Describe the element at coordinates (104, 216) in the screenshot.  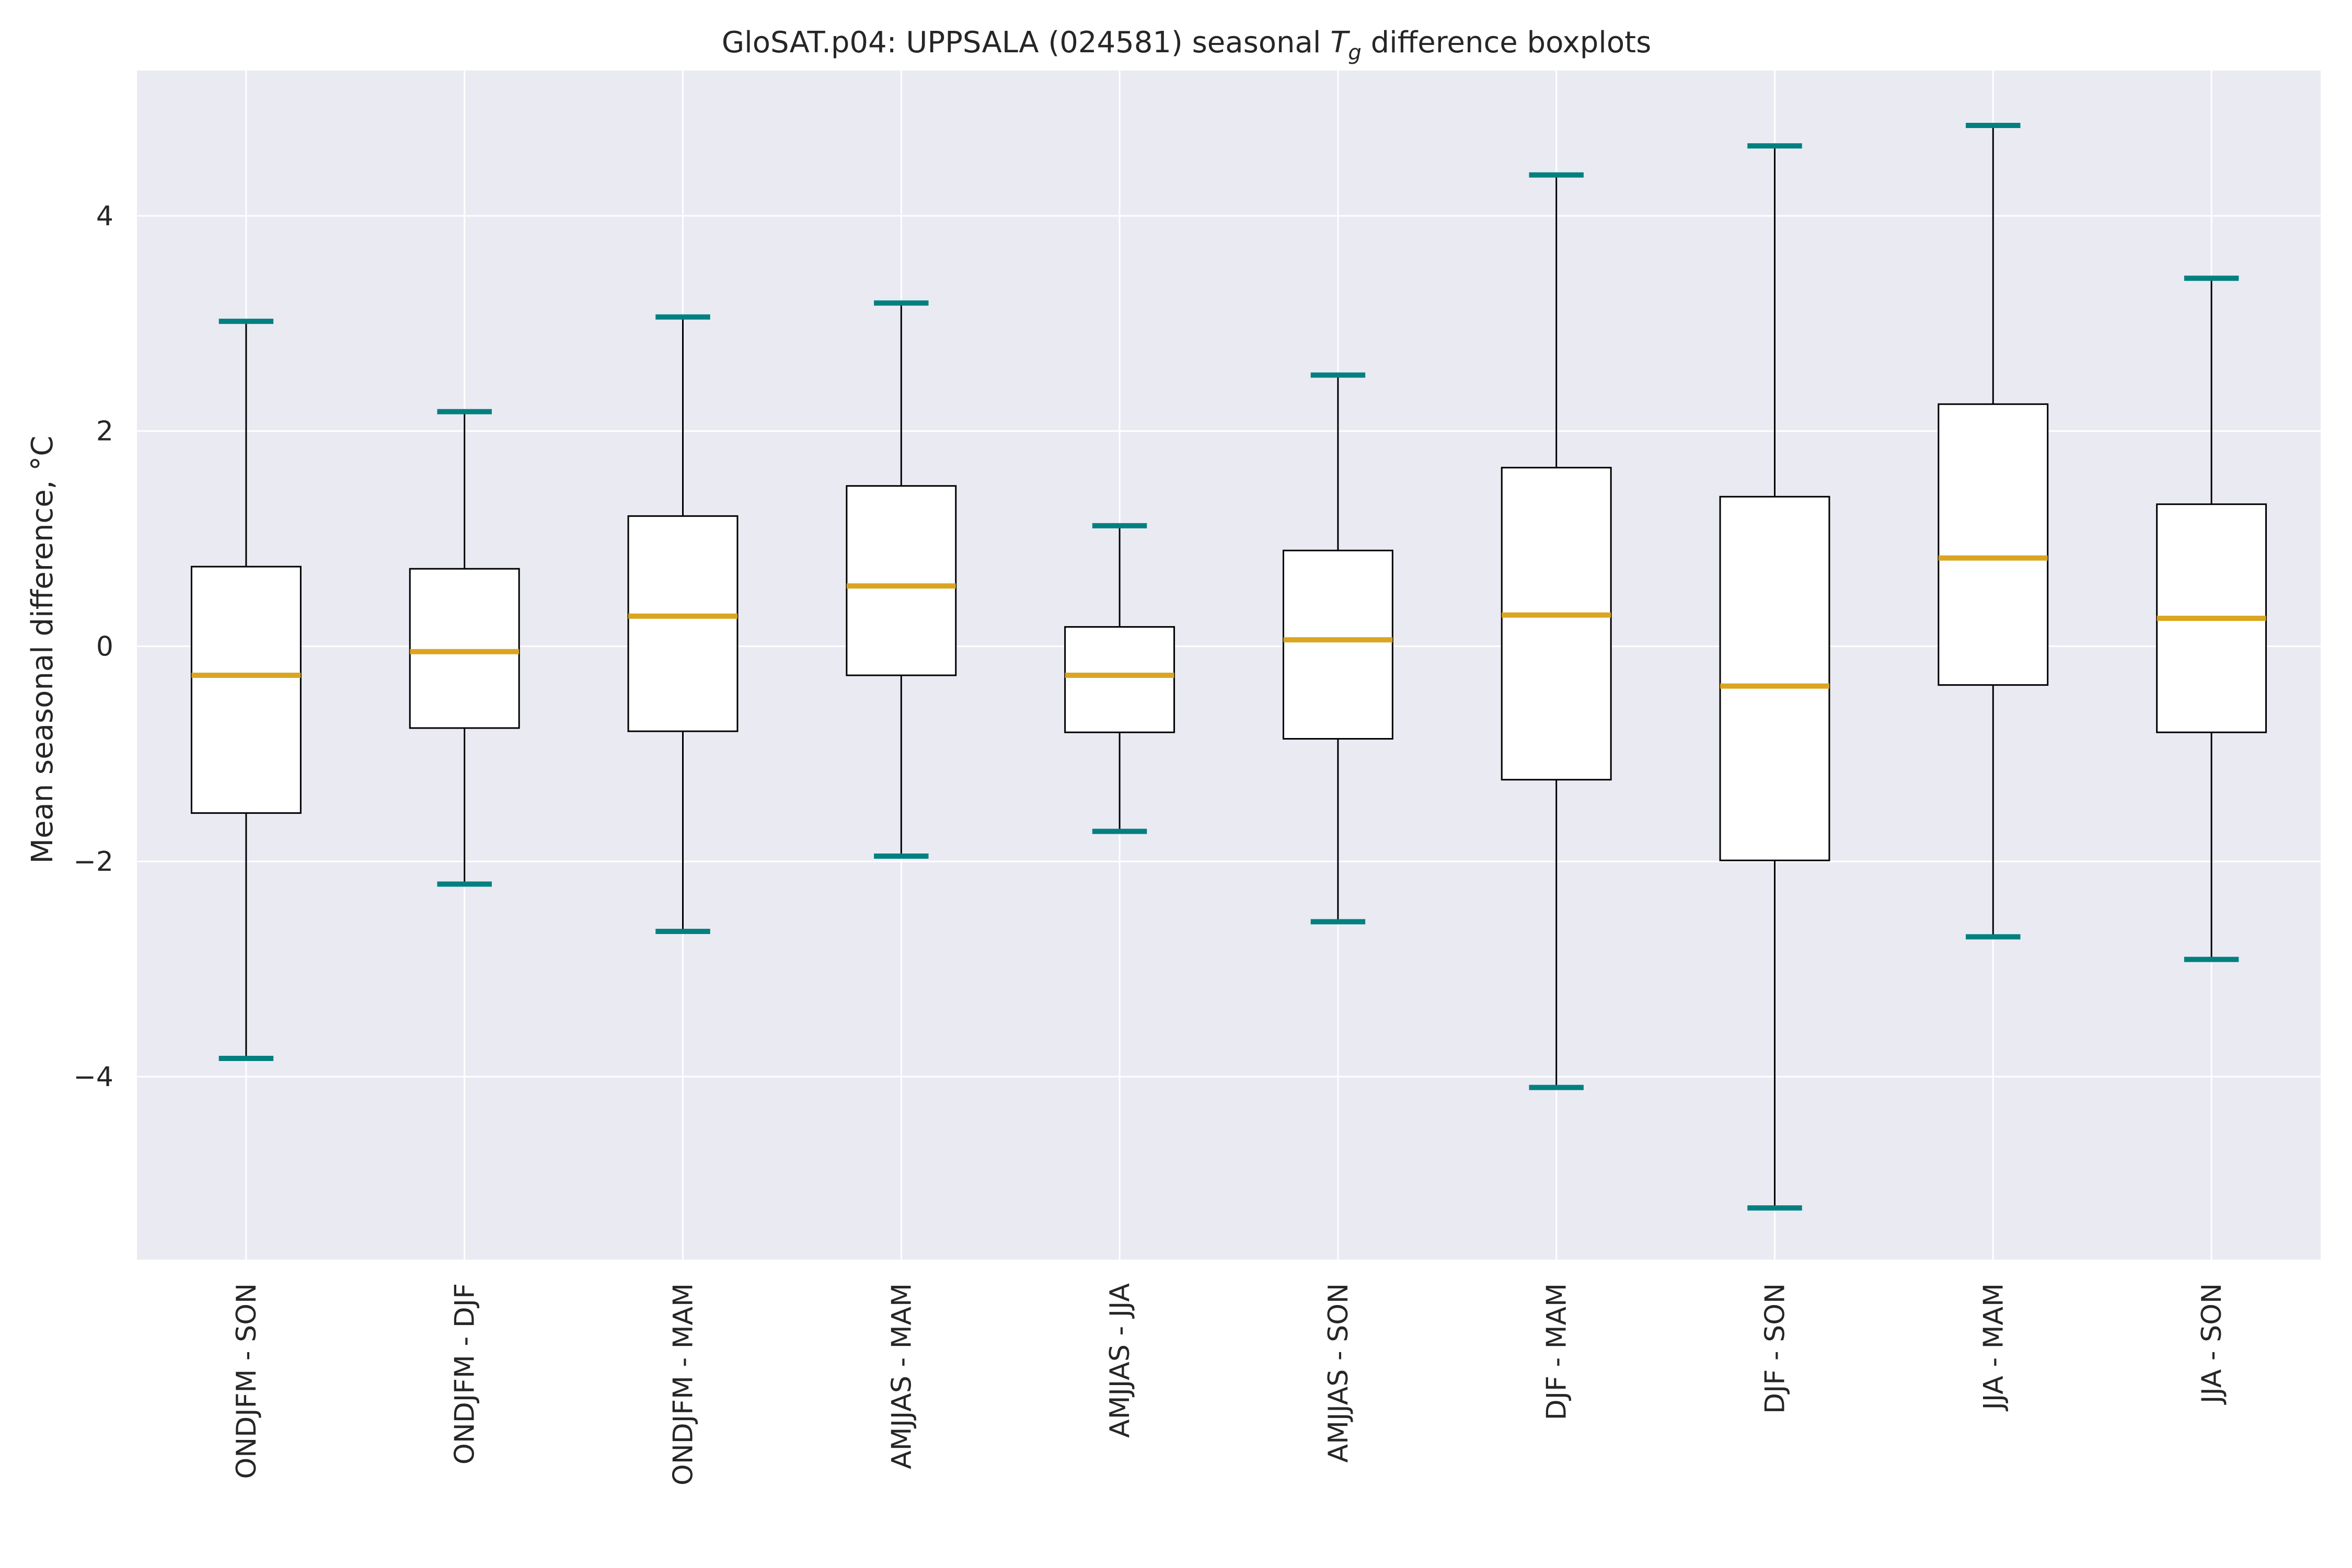
I see `y-tick-label: 4` at that location.